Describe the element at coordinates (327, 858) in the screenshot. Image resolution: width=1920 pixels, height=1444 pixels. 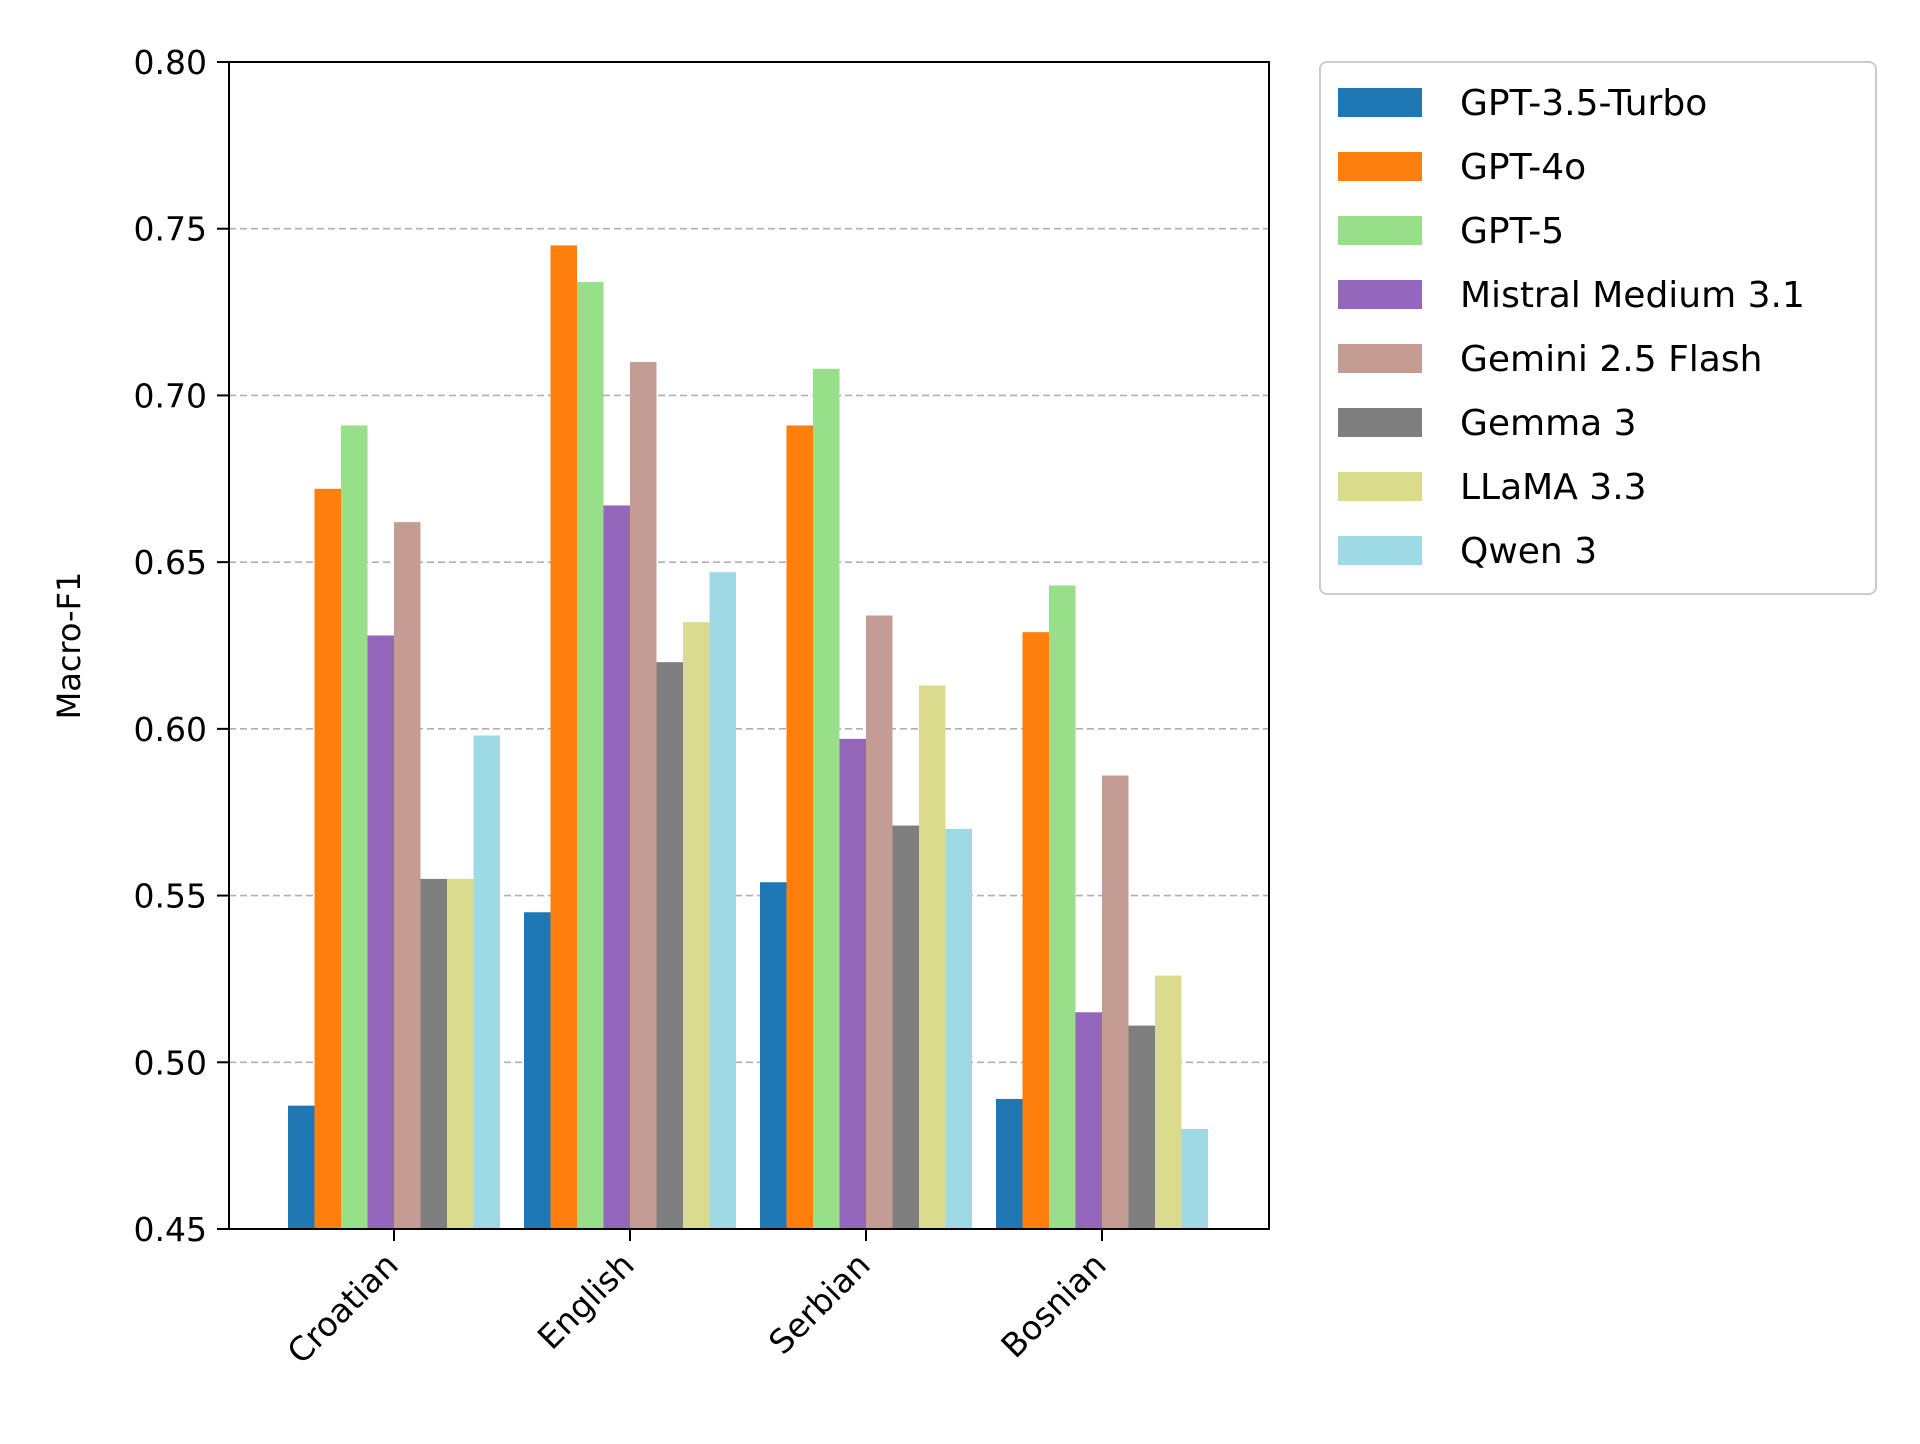
I see `bar-gpt-4o-croatian` at that location.